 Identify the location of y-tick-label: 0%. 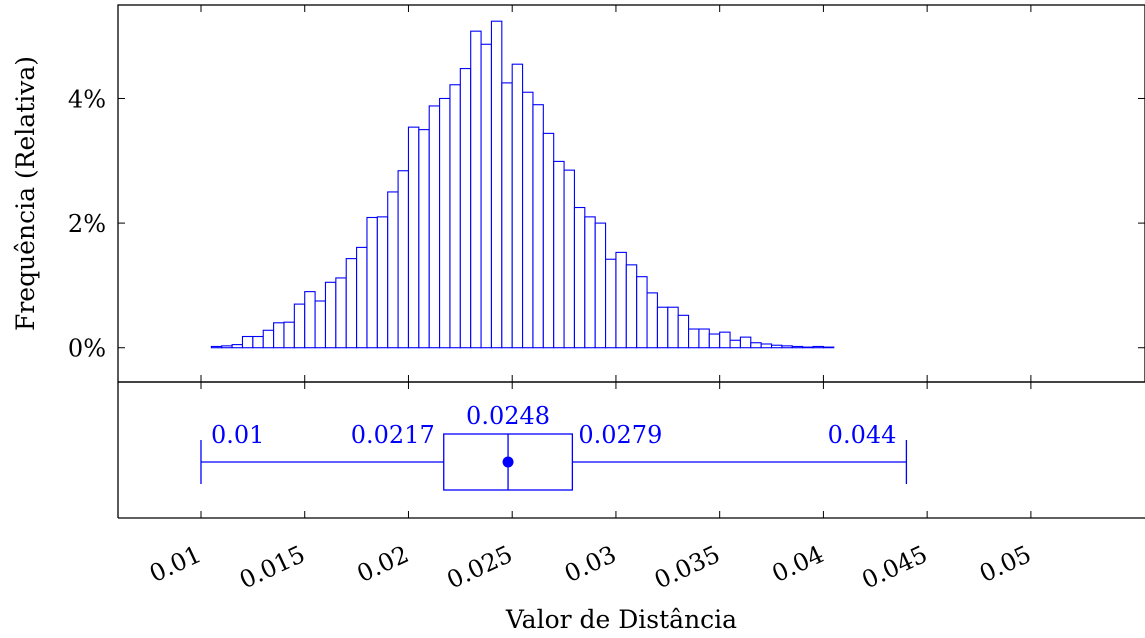
(87, 349).